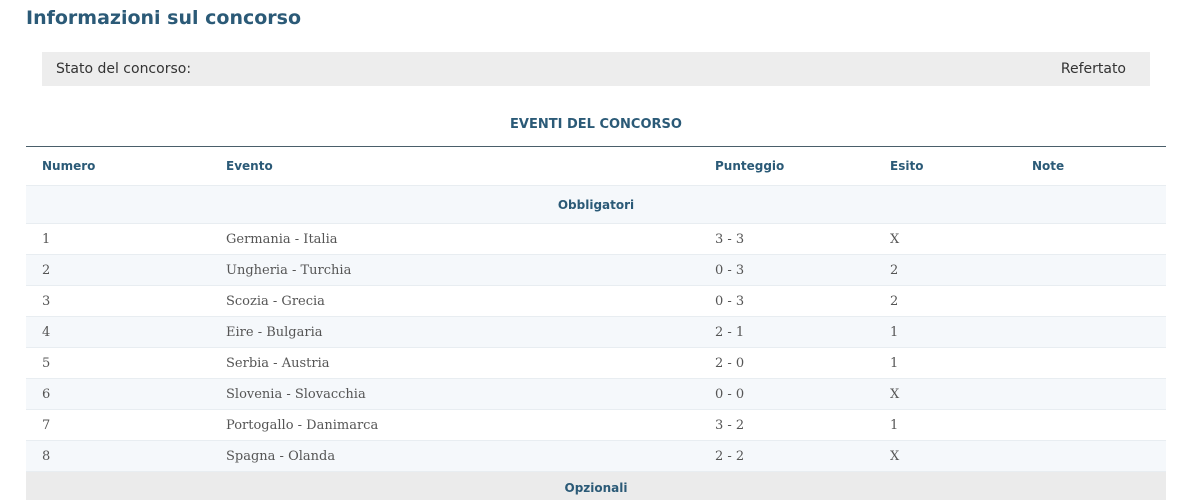  I want to click on cell-punteggio: 2 - 1, so click(802, 332).